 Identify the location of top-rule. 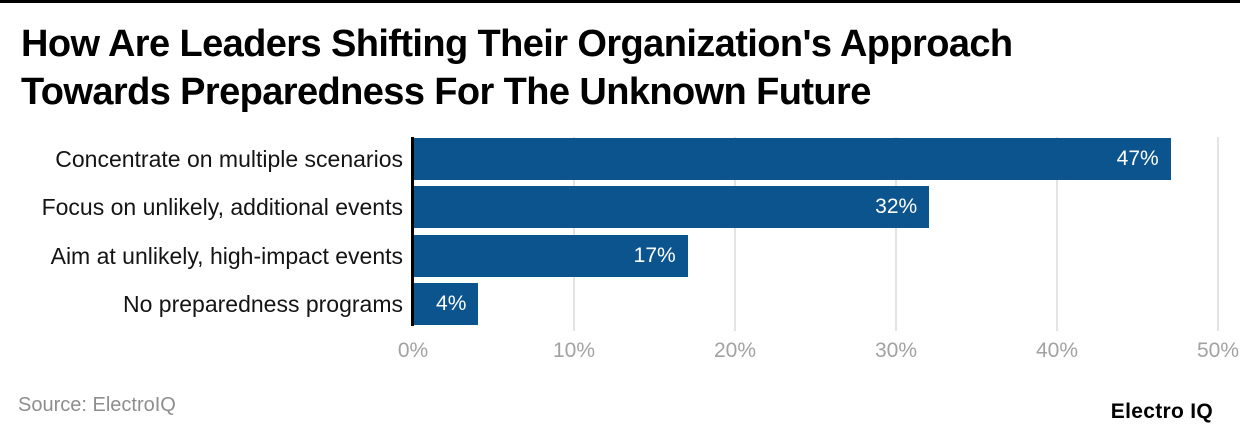
(620, 1).